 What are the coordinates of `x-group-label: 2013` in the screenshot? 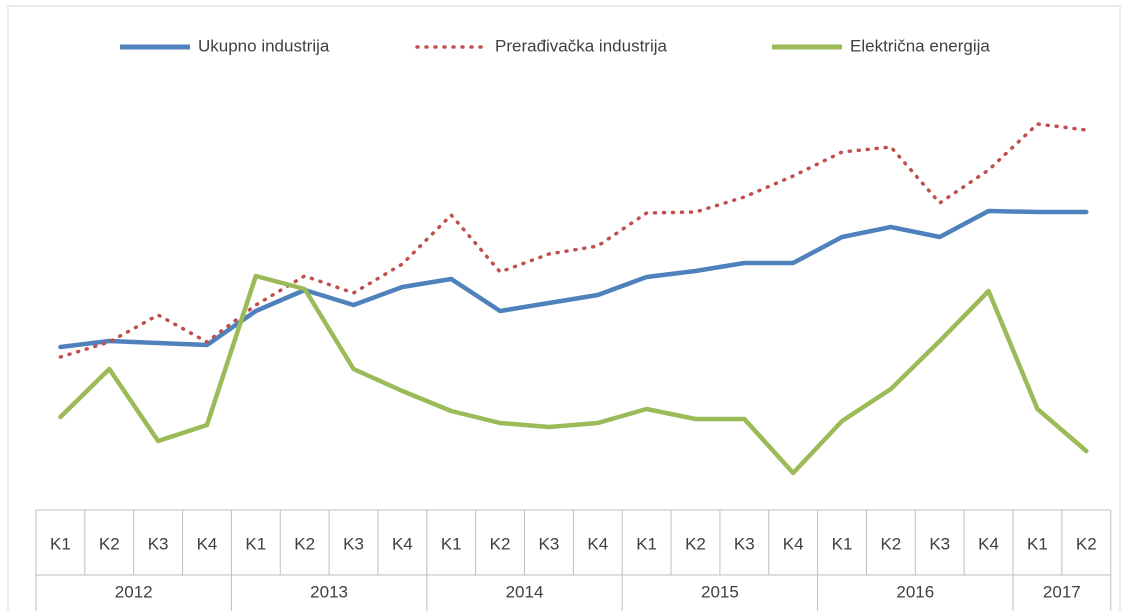 It's located at (329, 591).